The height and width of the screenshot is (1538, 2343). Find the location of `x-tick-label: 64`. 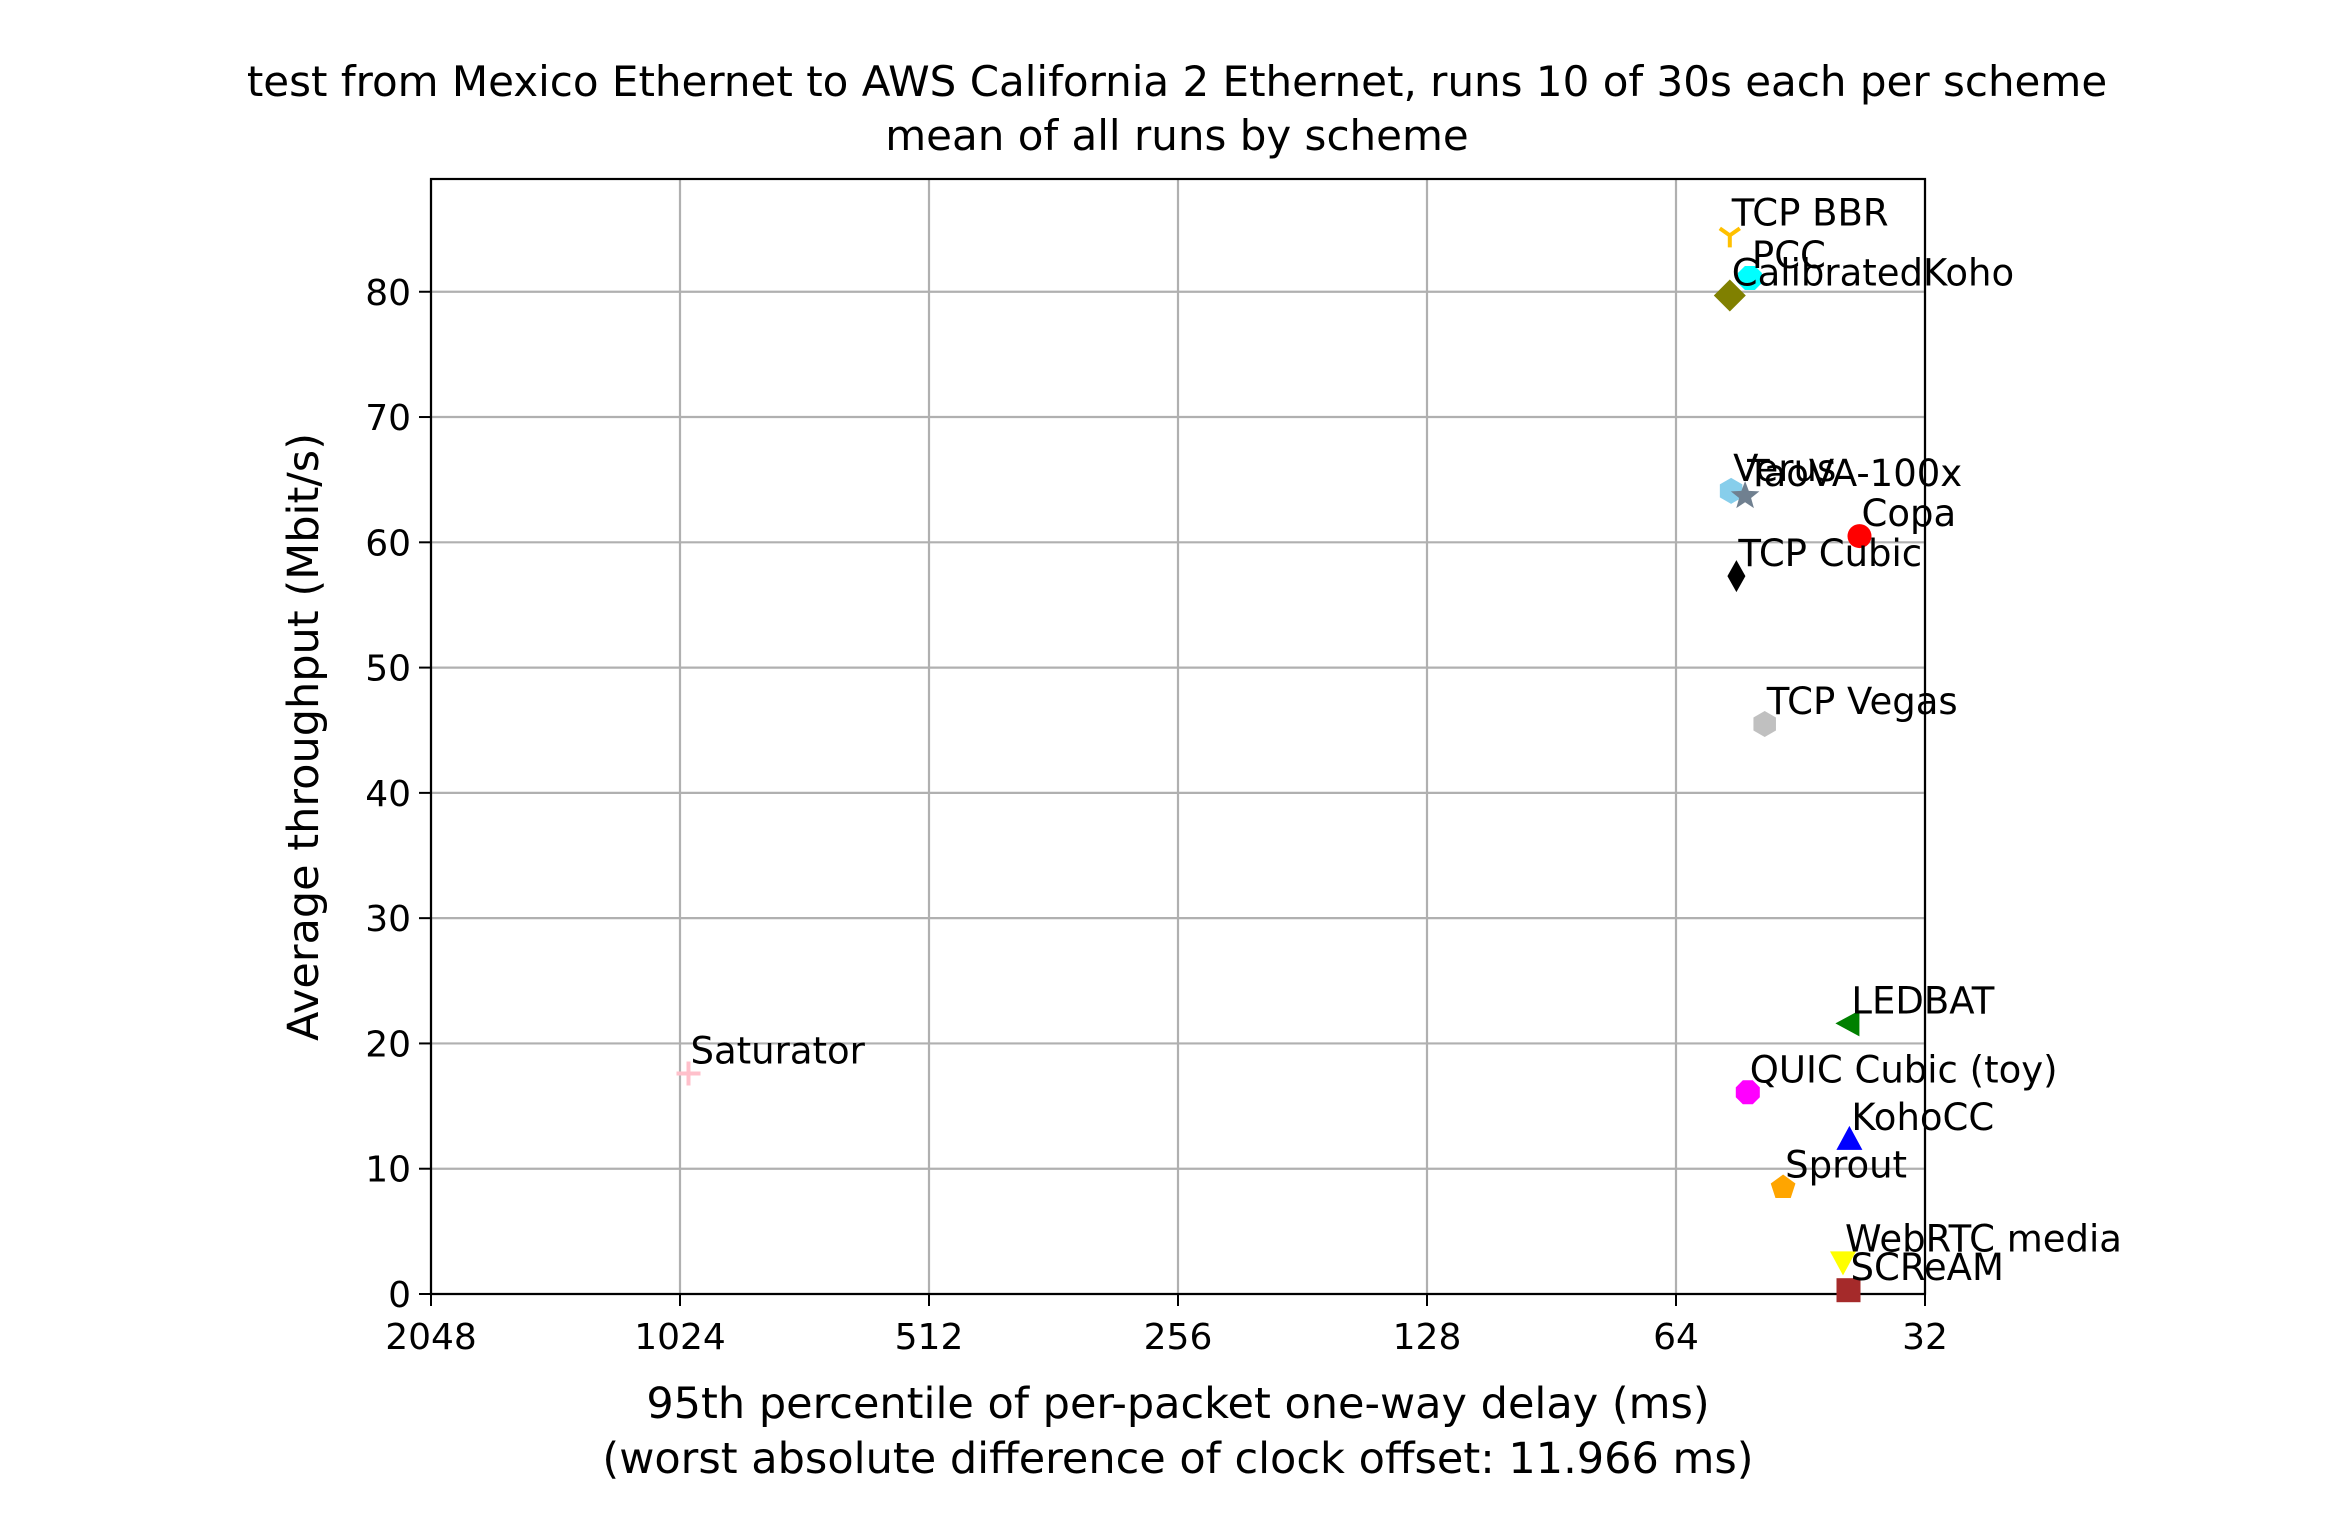

x-tick-label: 64 is located at coordinates (1676, 1337).